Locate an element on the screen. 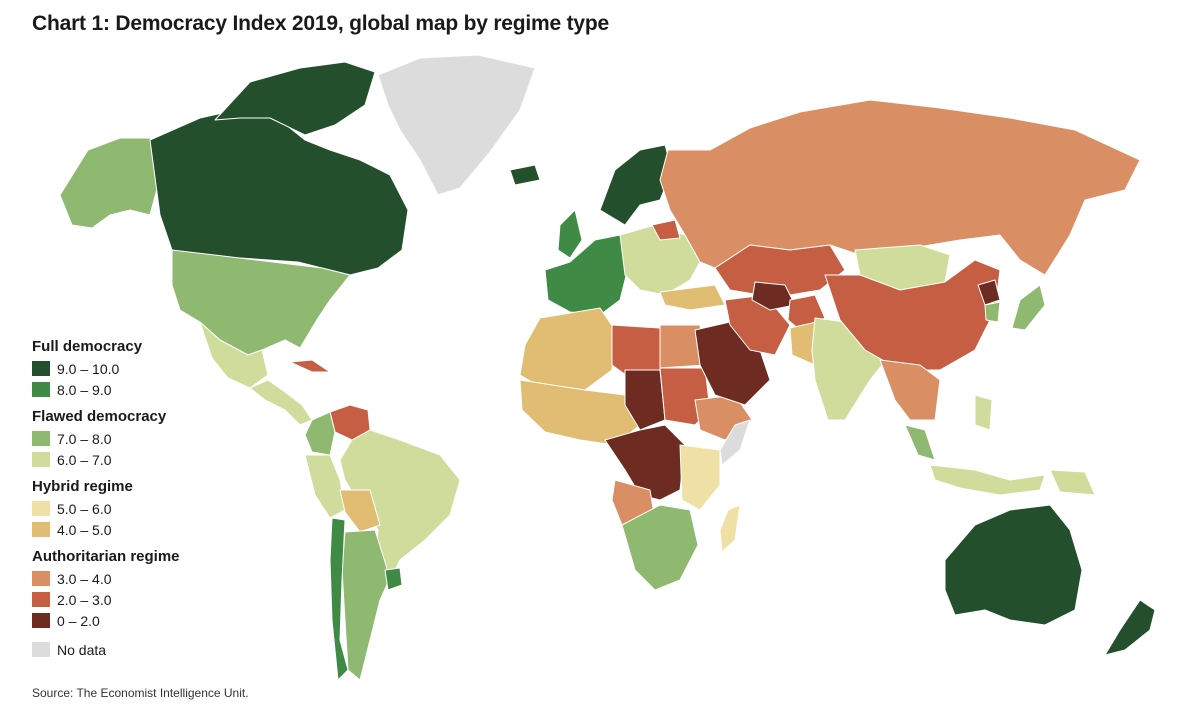 This screenshot has height=717, width=1196. legend-item: 5.0 – 6.0 is located at coordinates (127, 508).